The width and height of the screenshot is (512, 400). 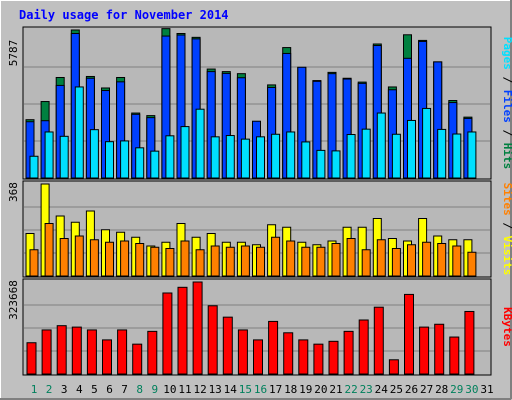 What do you see at coordinates (350, 389) in the screenshot?
I see `x-tick-label: 22` at bounding box center [350, 389].